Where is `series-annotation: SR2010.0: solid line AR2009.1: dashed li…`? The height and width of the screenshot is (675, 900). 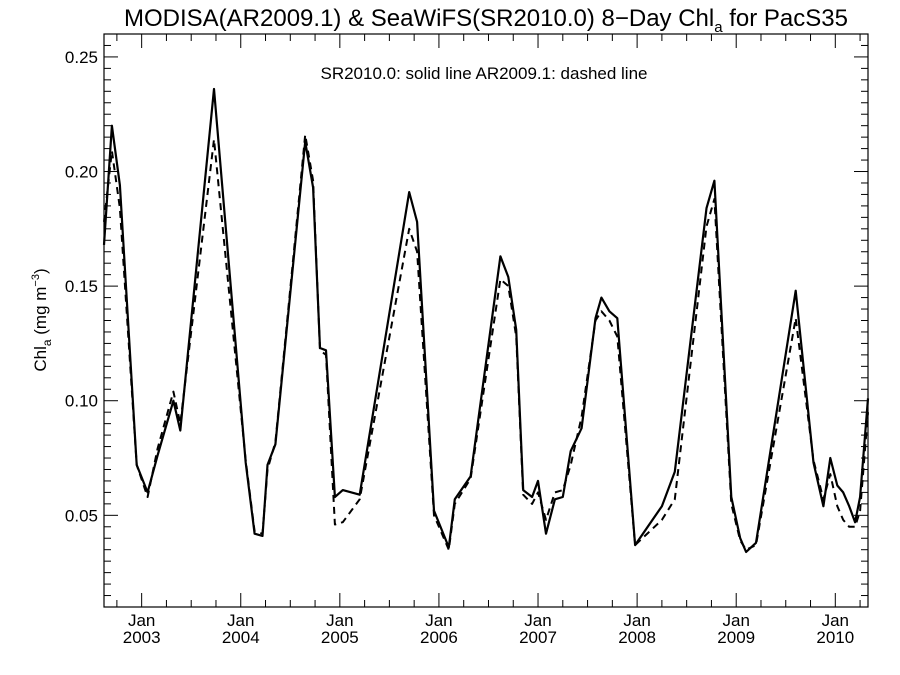 series-annotation: SR2010.0: solid line AR2009.1: dashed li… is located at coordinates (483, 73).